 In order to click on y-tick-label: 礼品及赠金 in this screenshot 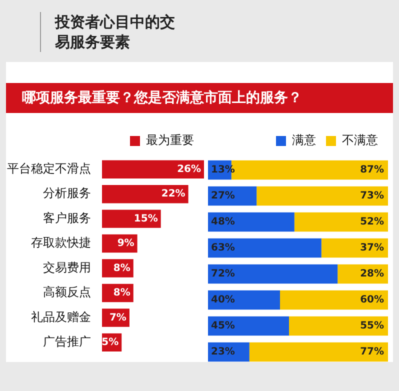, I will do `click(61, 317)`.